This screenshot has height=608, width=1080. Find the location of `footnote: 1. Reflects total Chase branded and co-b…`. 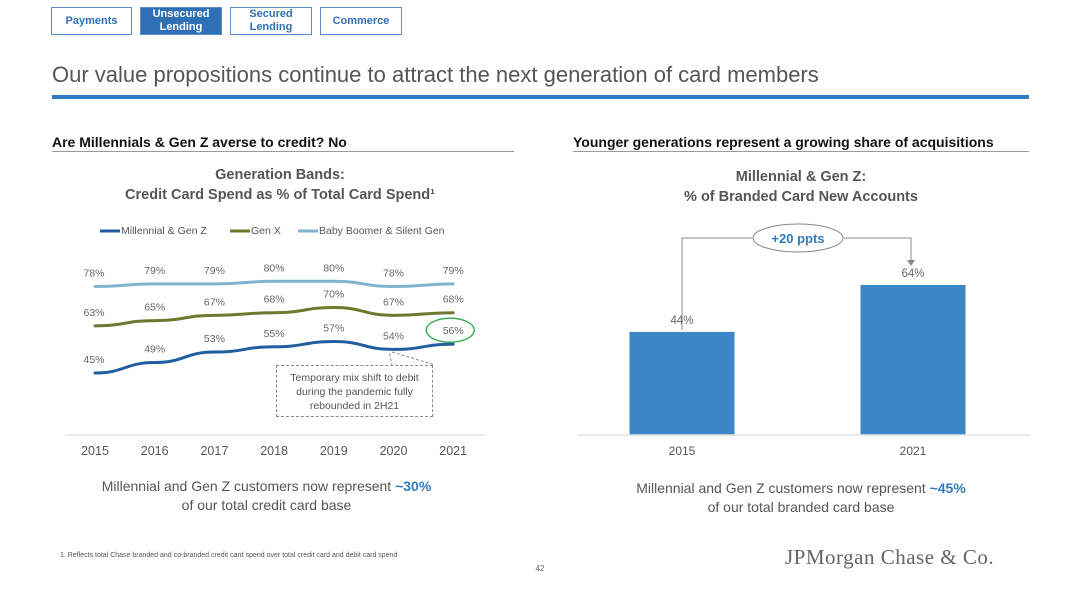

footnote: 1. Reflects total Chase branded and co-b… is located at coordinates (229, 555).